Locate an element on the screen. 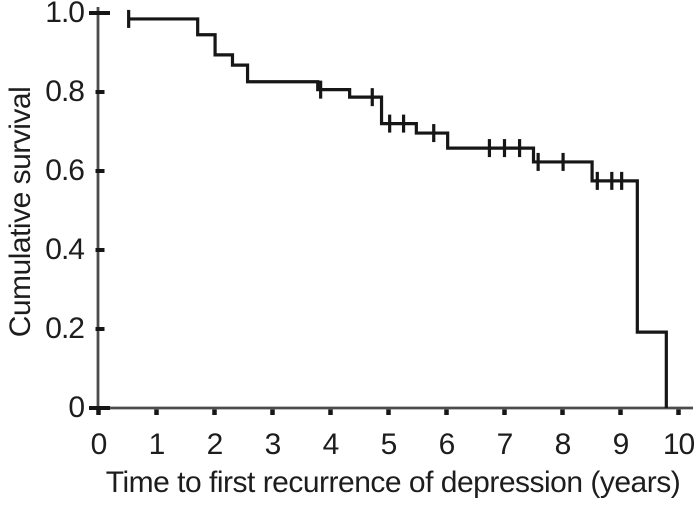 This screenshot has height=505, width=699. x-tick-label: 0 is located at coordinates (99, 444).